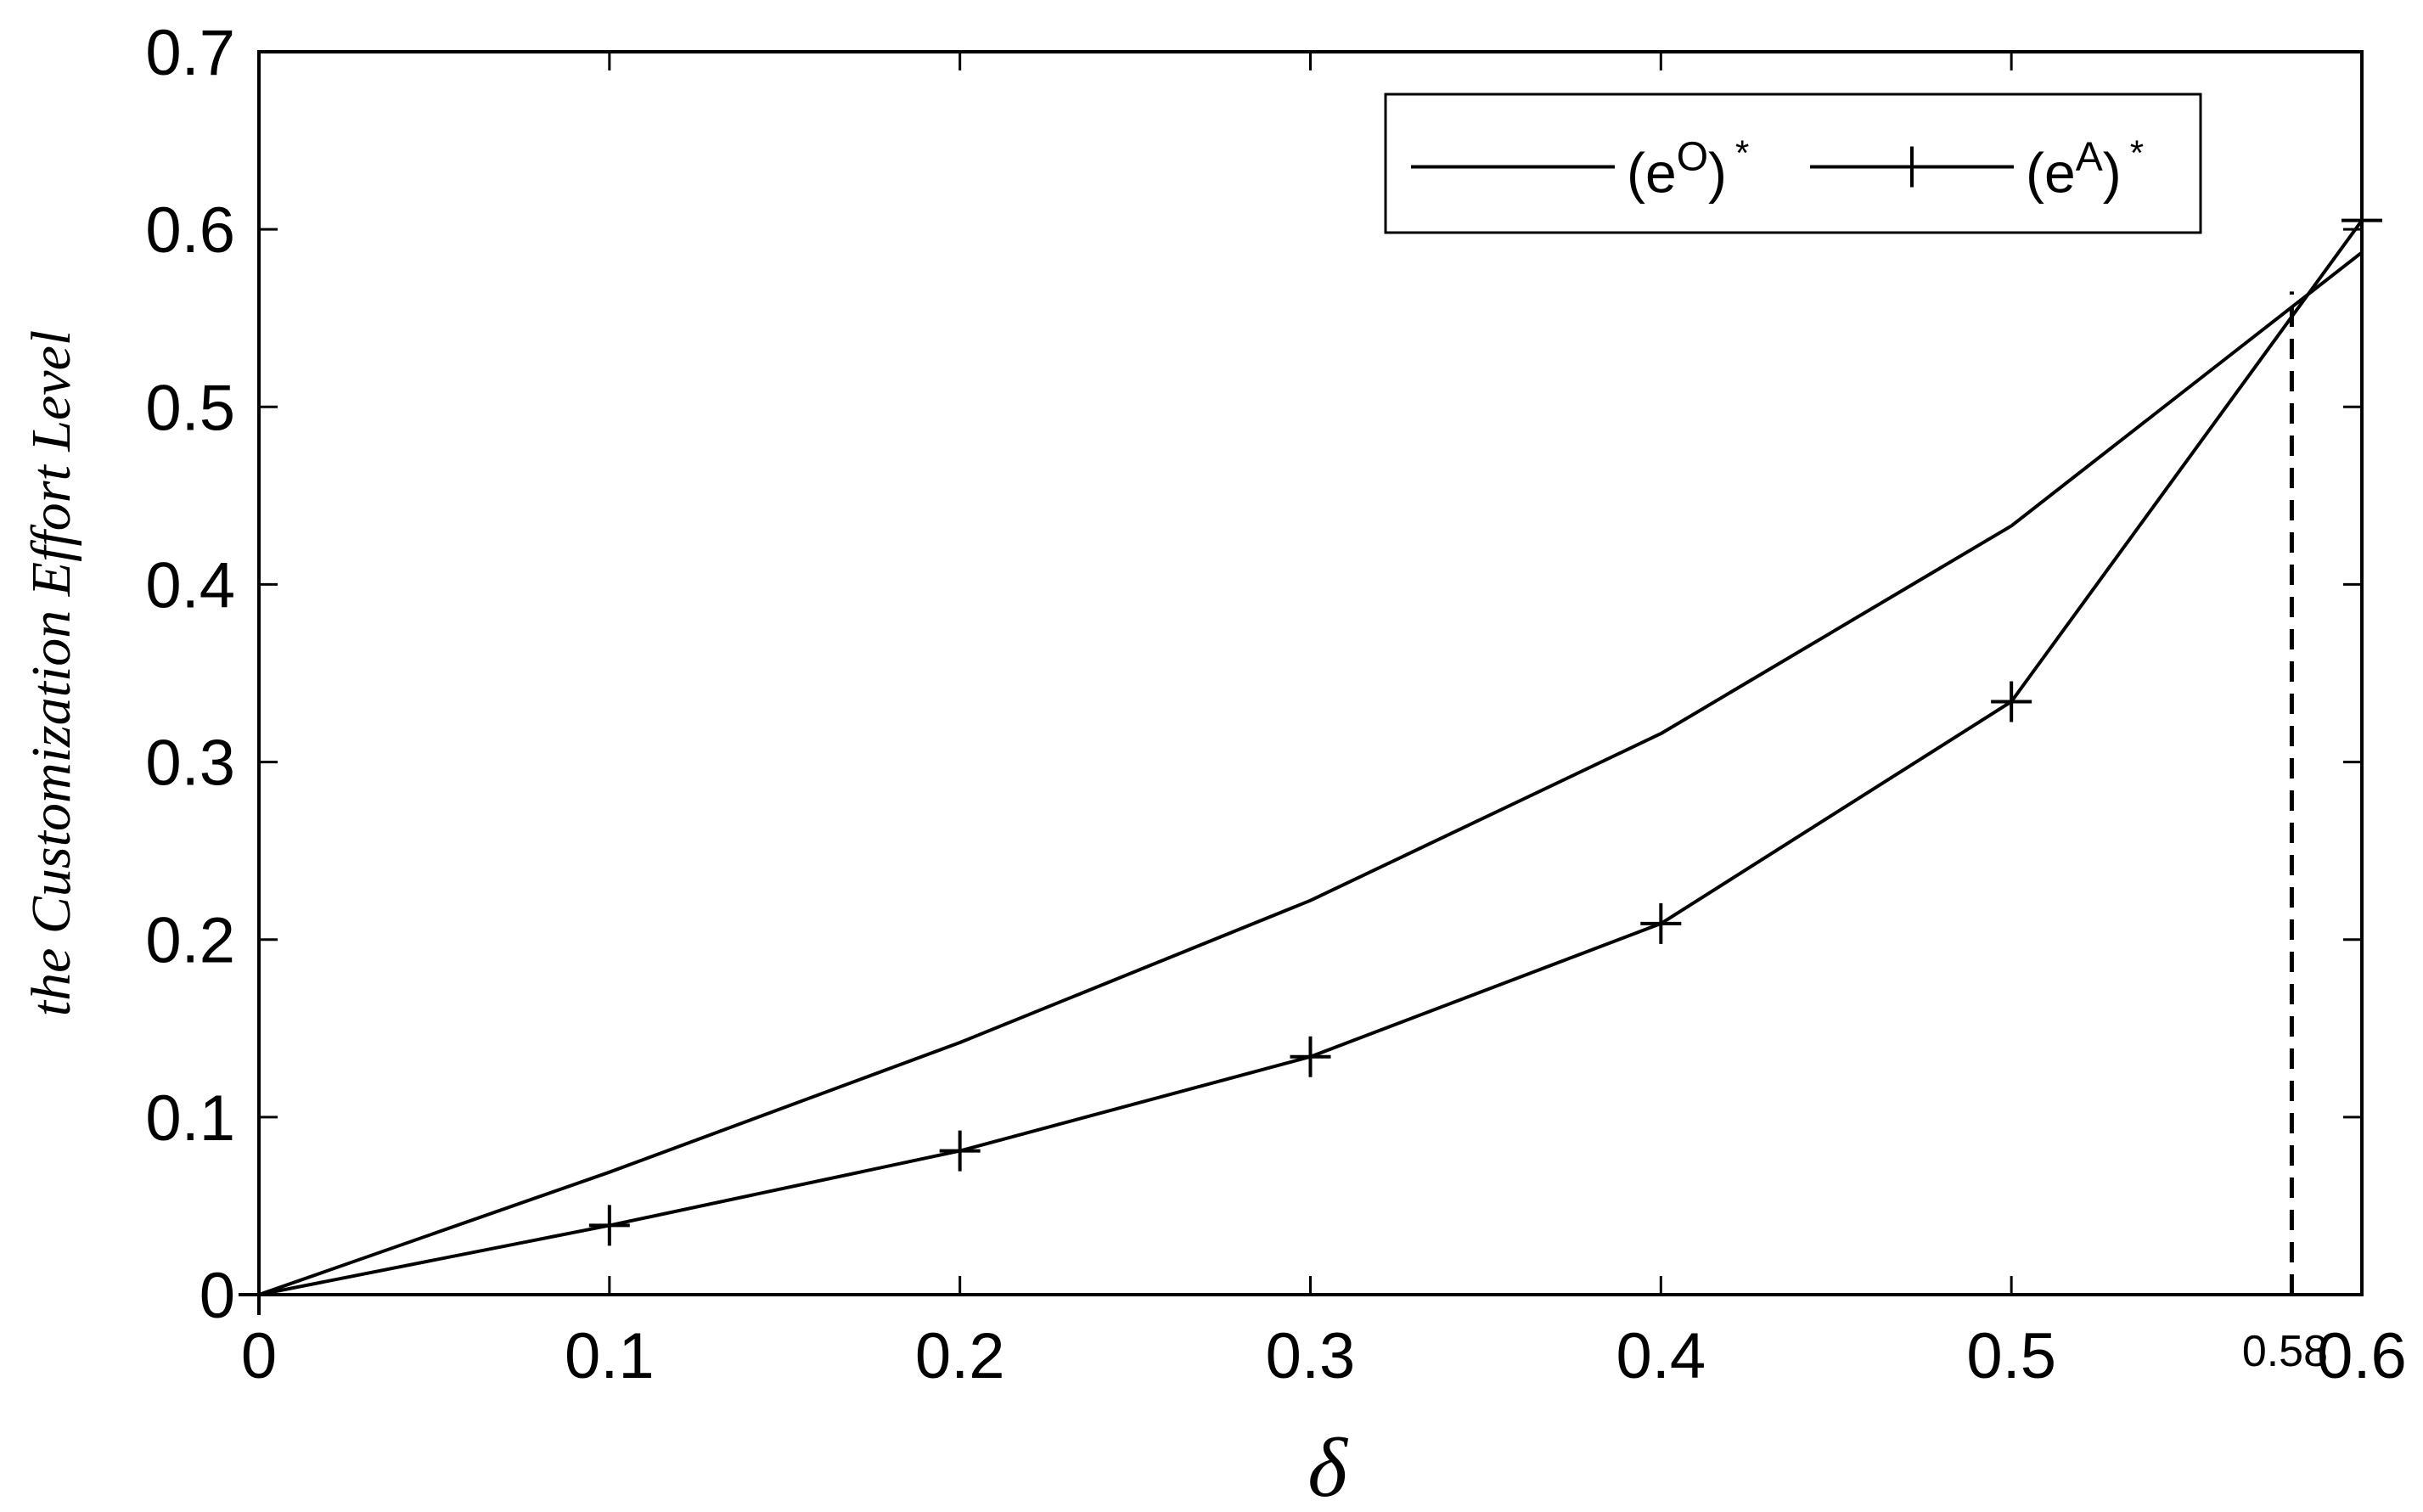 This screenshot has width=2423, height=1512. I want to click on y-tick-label: 0.1, so click(190, 1118).